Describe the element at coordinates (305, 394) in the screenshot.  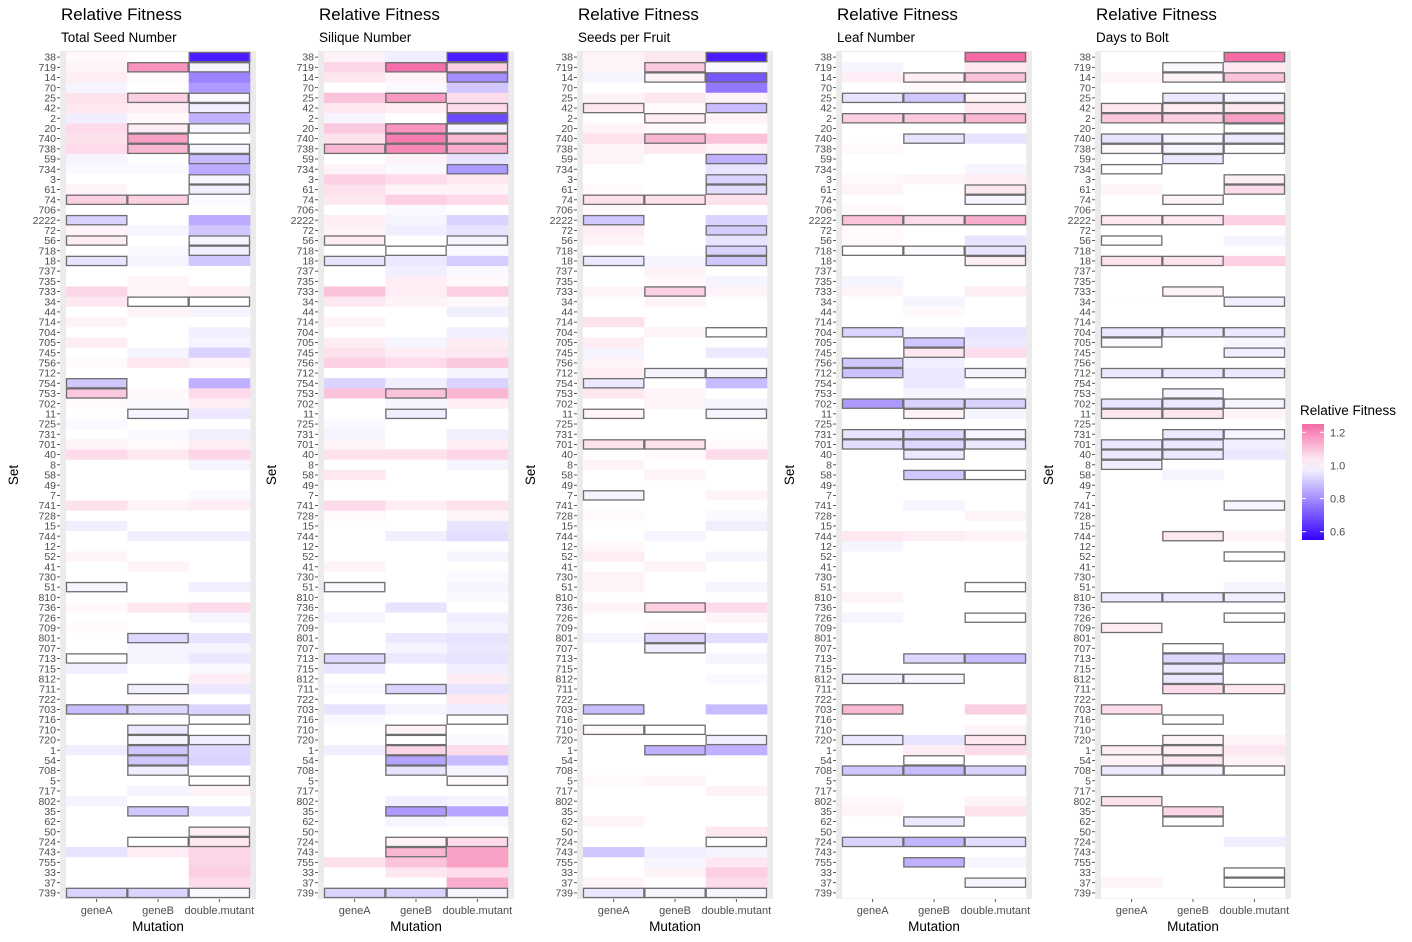
I see `y-tick-label: 753` at that location.